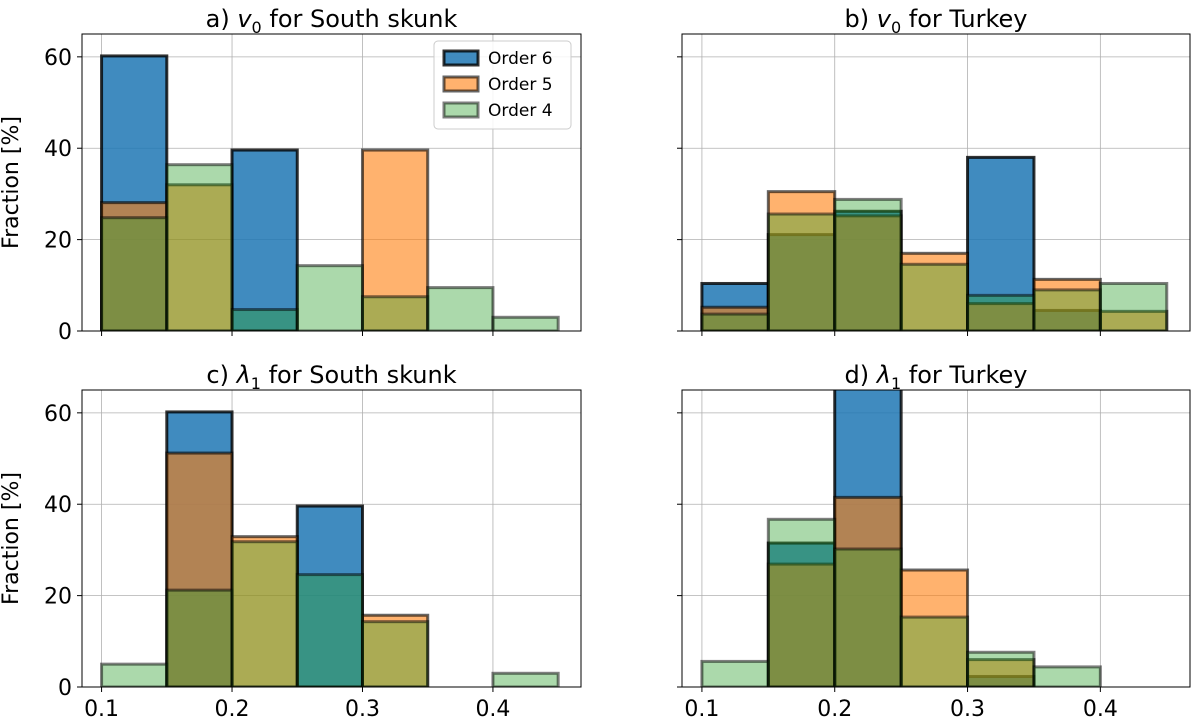 The width and height of the screenshot is (1195, 724). Describe the element at coordinates (520, 85) in the screenshot. I see `legend-label: Order 5` at that location.